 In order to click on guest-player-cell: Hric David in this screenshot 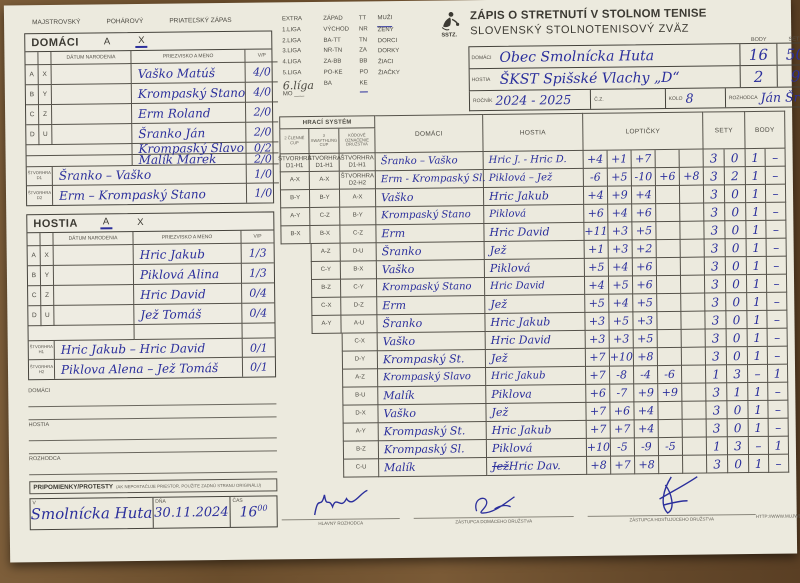, I will do `click(535, 286)`.